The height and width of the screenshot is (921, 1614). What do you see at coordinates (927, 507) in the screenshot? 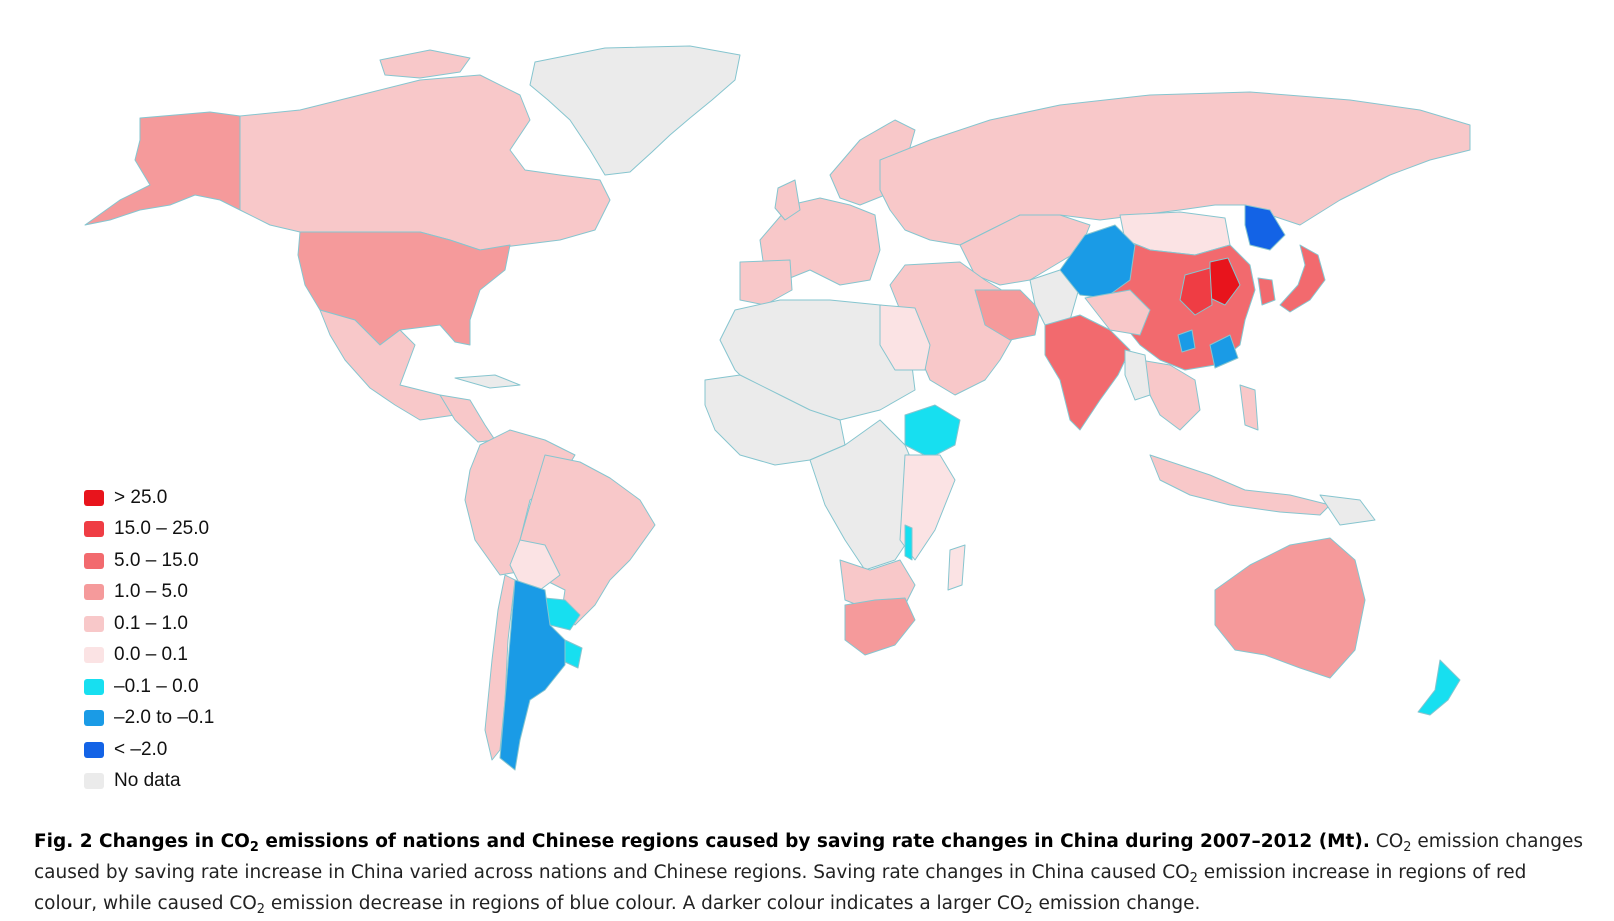
I see `region-east-africa` at bounding box center [927, 507].